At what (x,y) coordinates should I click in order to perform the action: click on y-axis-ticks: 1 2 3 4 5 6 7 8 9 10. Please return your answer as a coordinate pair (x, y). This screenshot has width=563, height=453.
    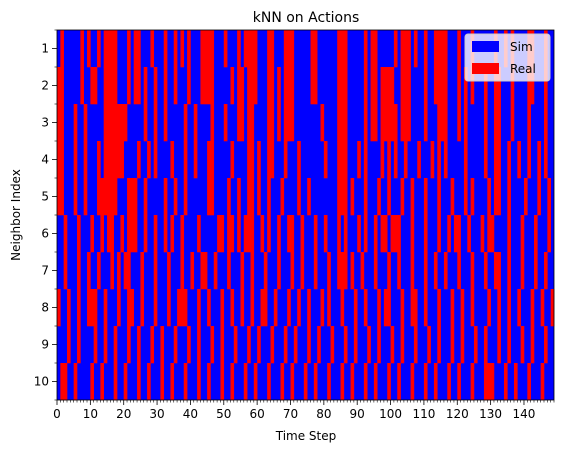
    Looking at the image, I should click on (45, 215).